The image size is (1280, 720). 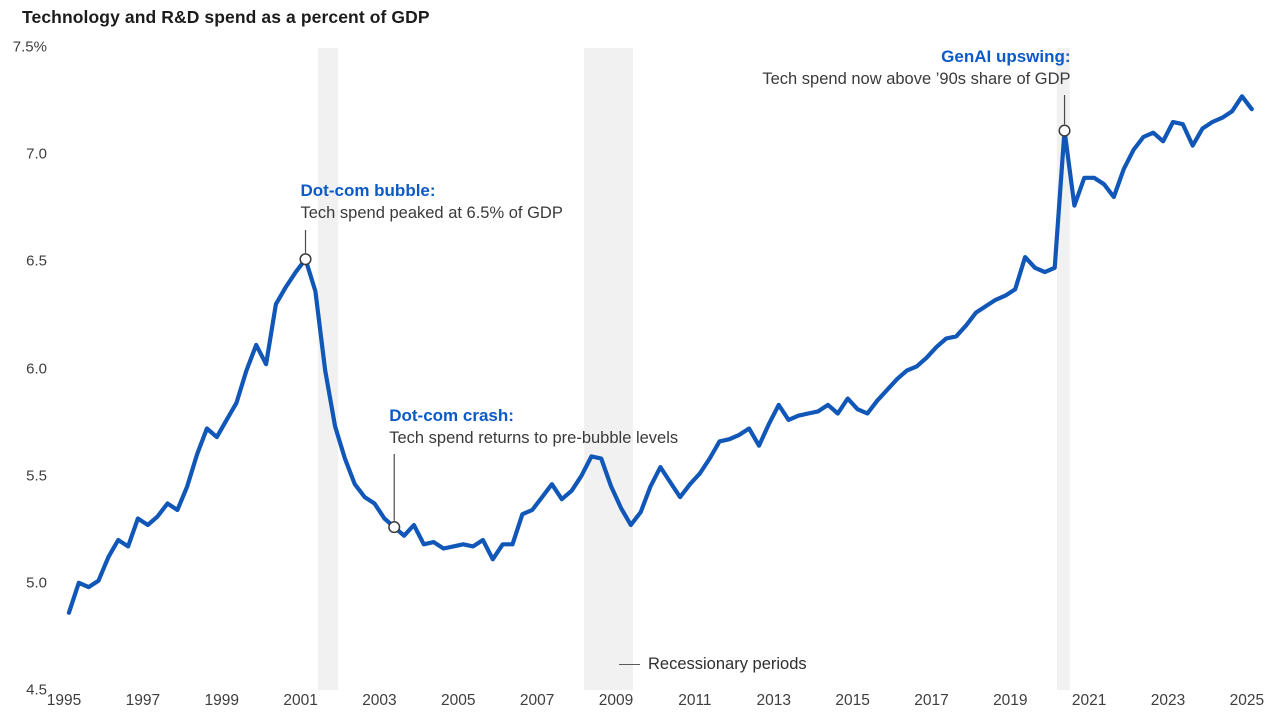 What do you see at coordinates (36, 583) in the screenshot?
I see `y-tick-label: 5.0` at bounding box center [36, 583].